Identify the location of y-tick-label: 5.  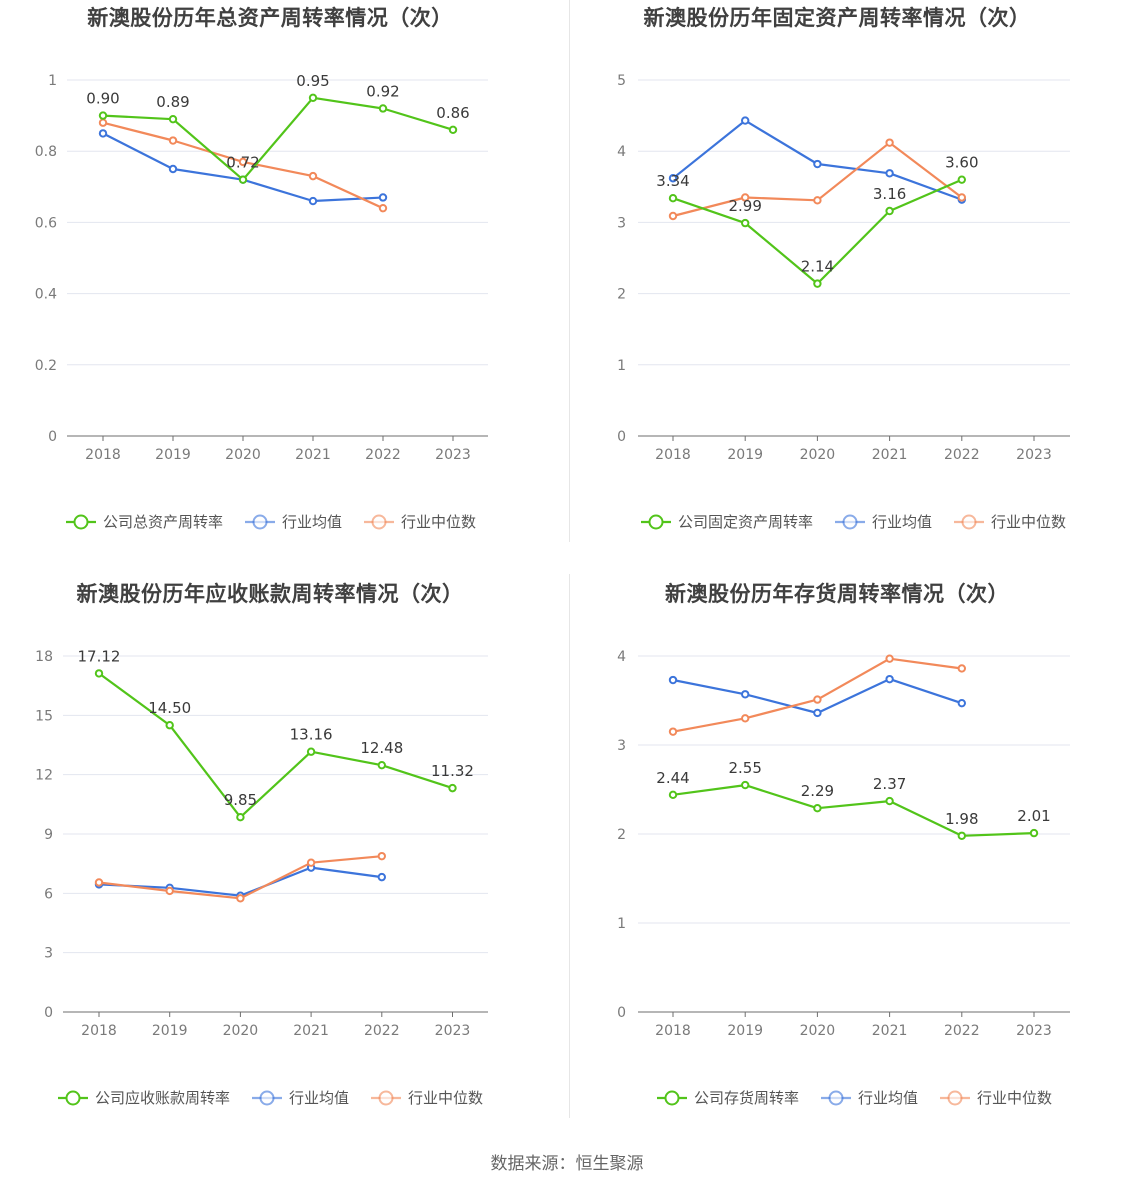
(621, 81).